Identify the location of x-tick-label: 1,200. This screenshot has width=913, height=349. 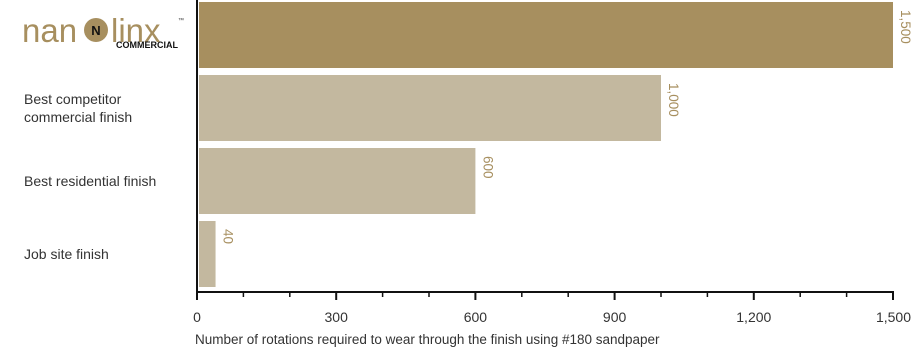
(753, 317).